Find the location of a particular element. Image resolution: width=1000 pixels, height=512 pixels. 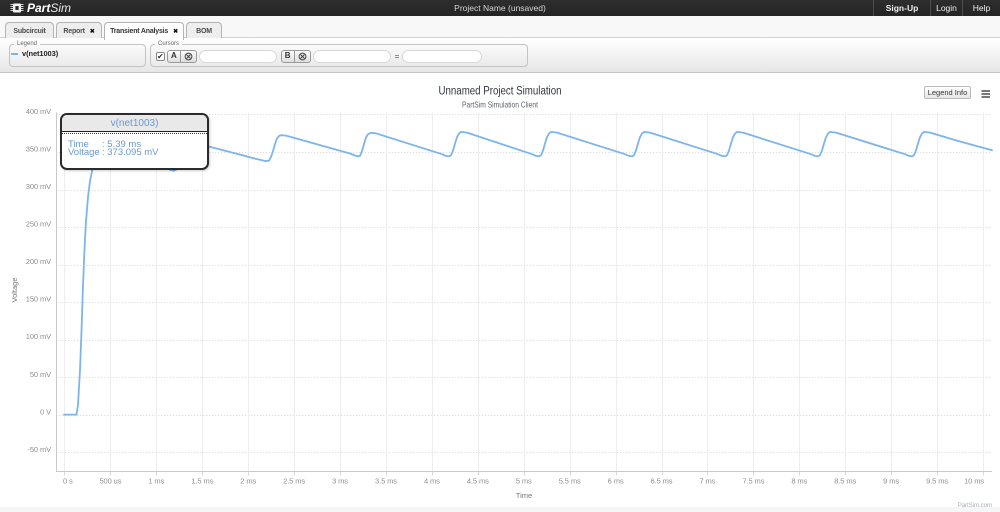

svg-text: 3.5 ms is located at coordinates (386, 481).